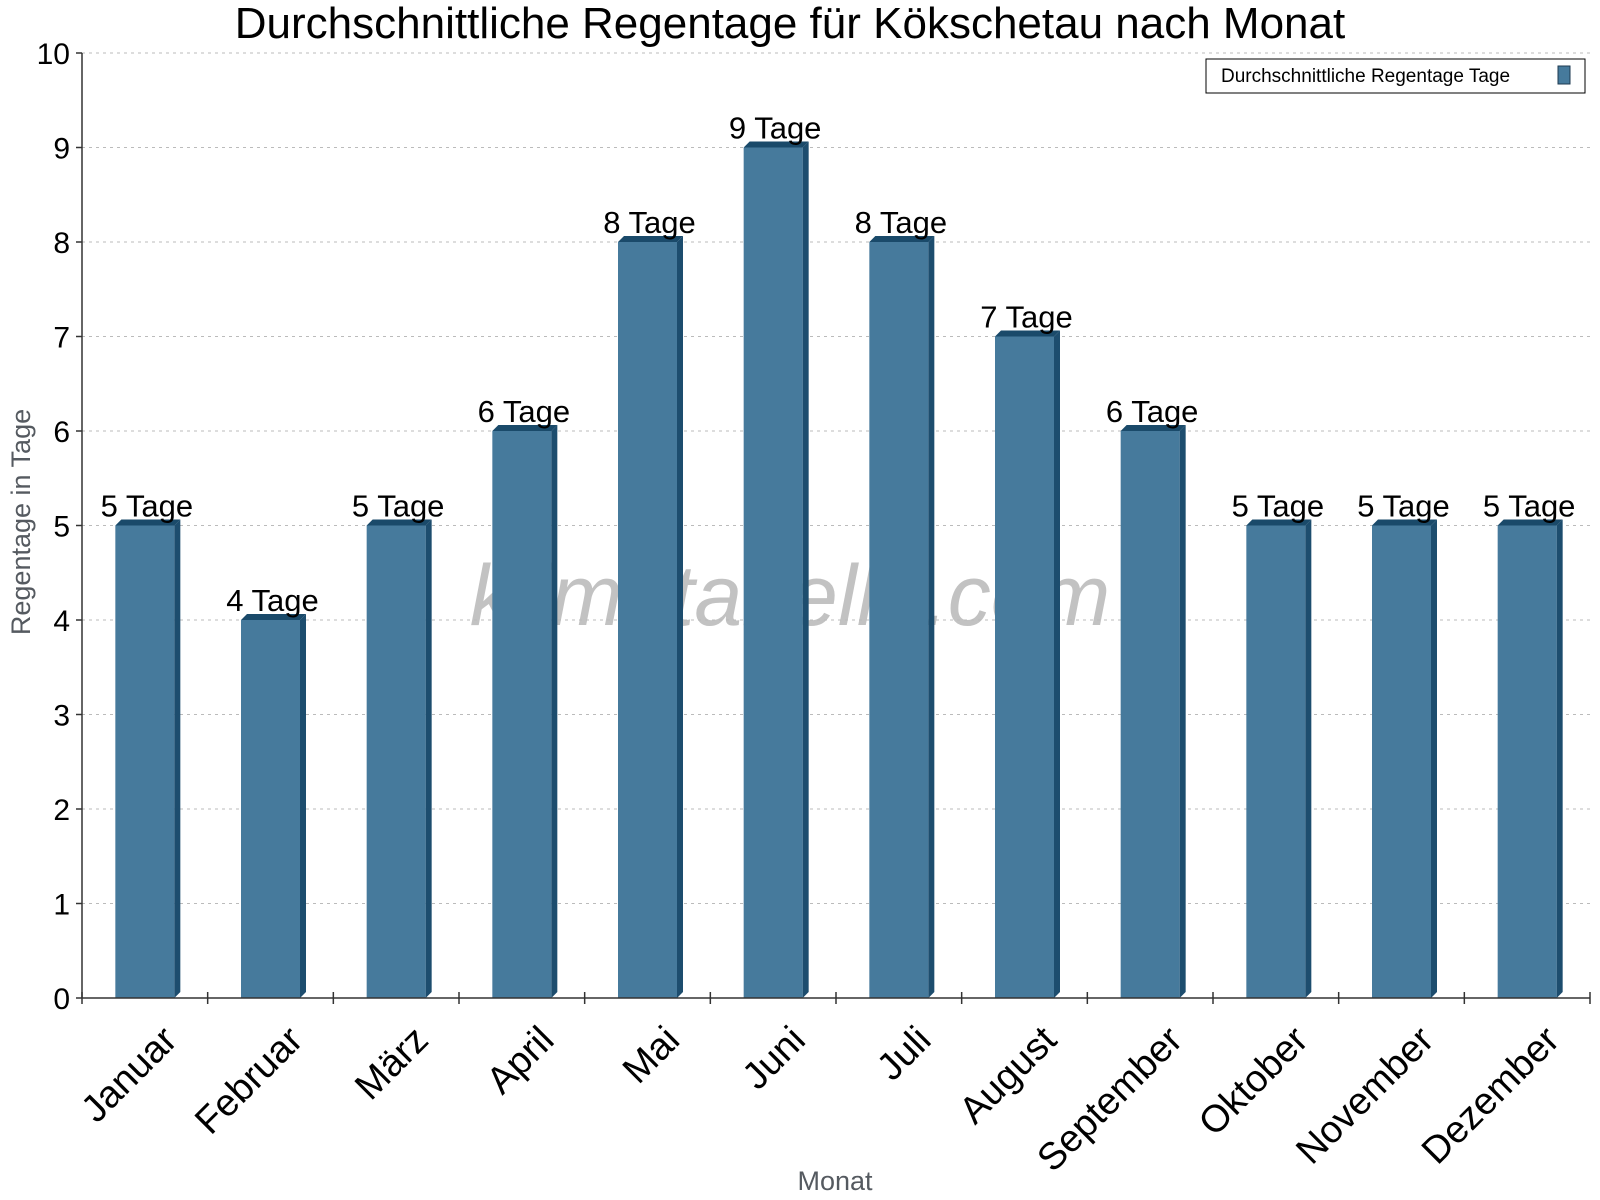  I want to click on y-tick-label: 6, so click(61, 432).